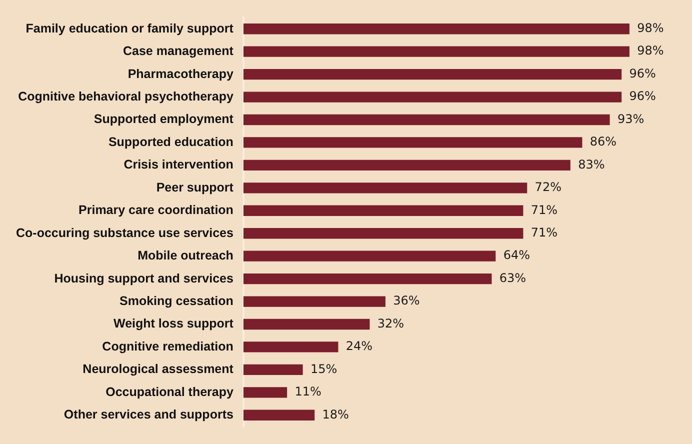 This screenshot has height=444, width=692. I want to click on y-tick-label: Family education or family support, so click(130, 28).